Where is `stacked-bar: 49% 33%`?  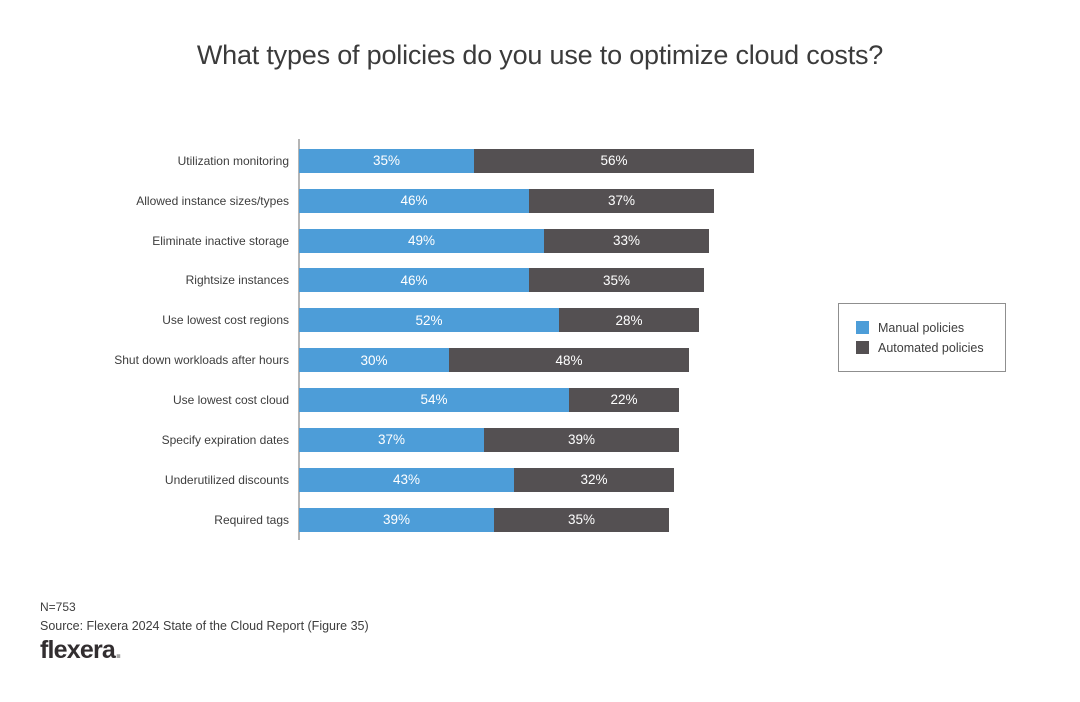 stacked-bar: 49% 33% is located at coordinates (504, 240).